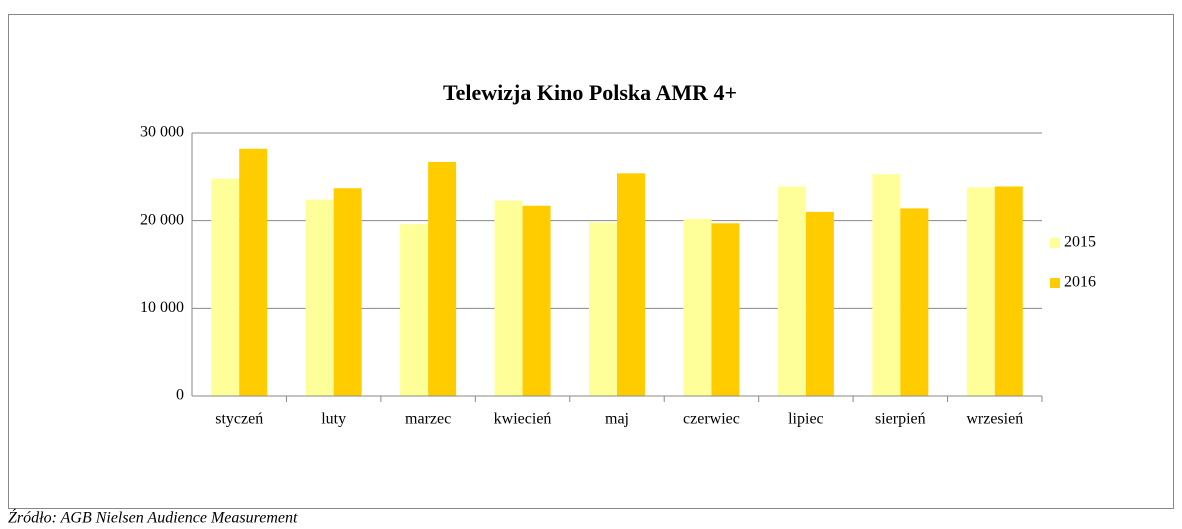  Describe the element at coordinates (994, 419) in the screenshot. I see `x-tick-label: wrzesień` at that location.